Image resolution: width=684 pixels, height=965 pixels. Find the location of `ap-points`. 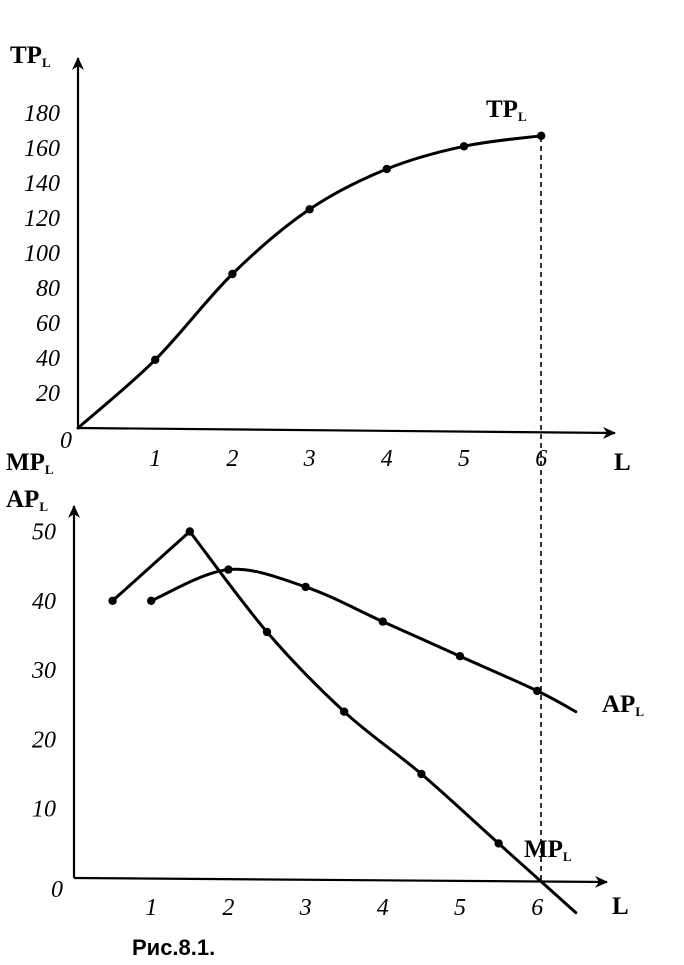

ap-points is located at coordinates (344, 630).